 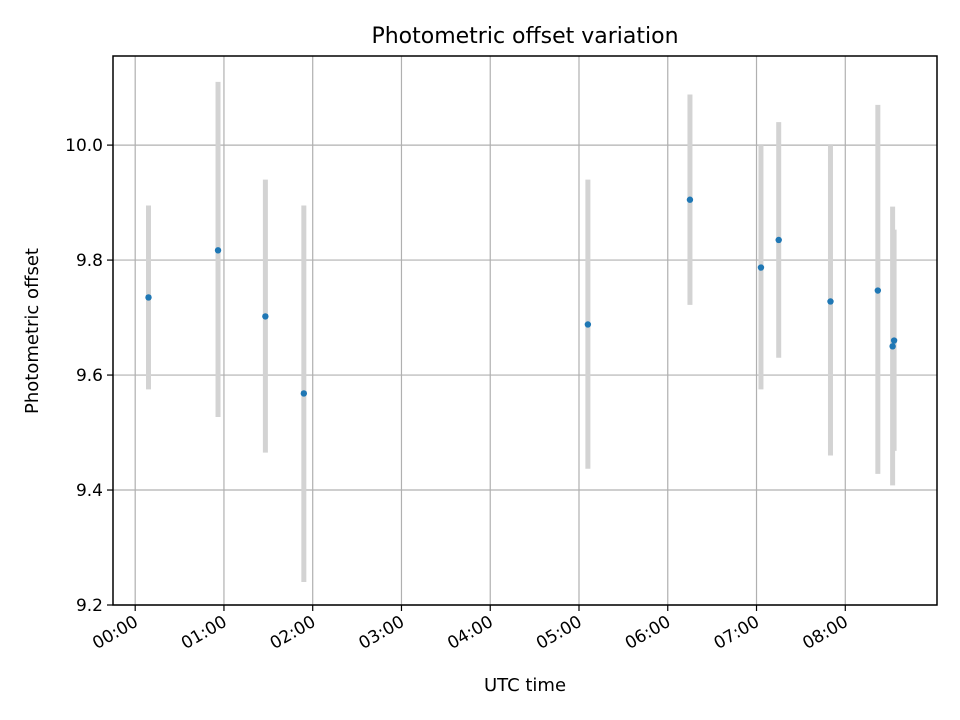 I want to click on chart-title: Photometric offset variation, so click(x=524, y=36).